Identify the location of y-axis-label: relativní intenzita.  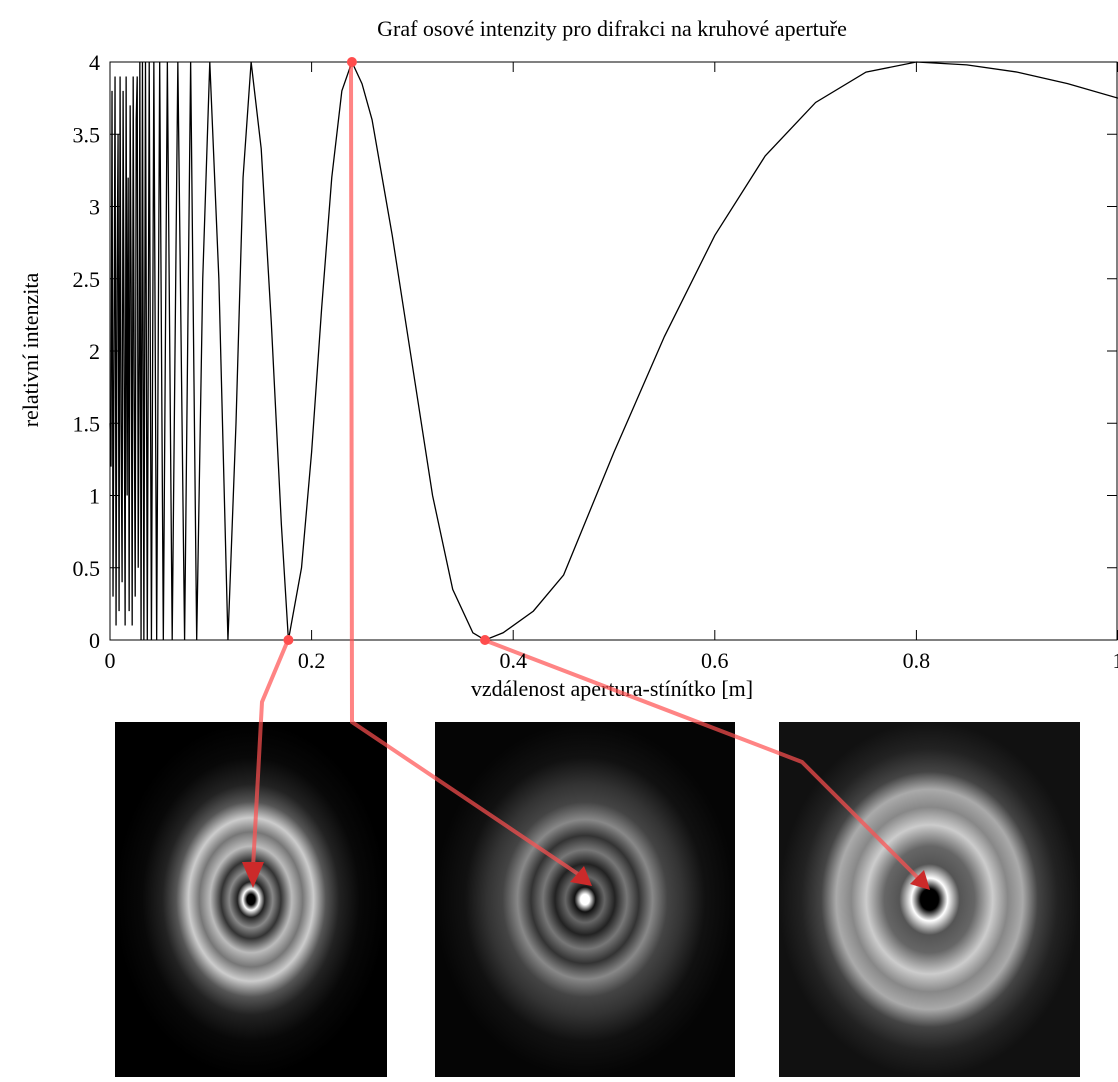
(30, 349).